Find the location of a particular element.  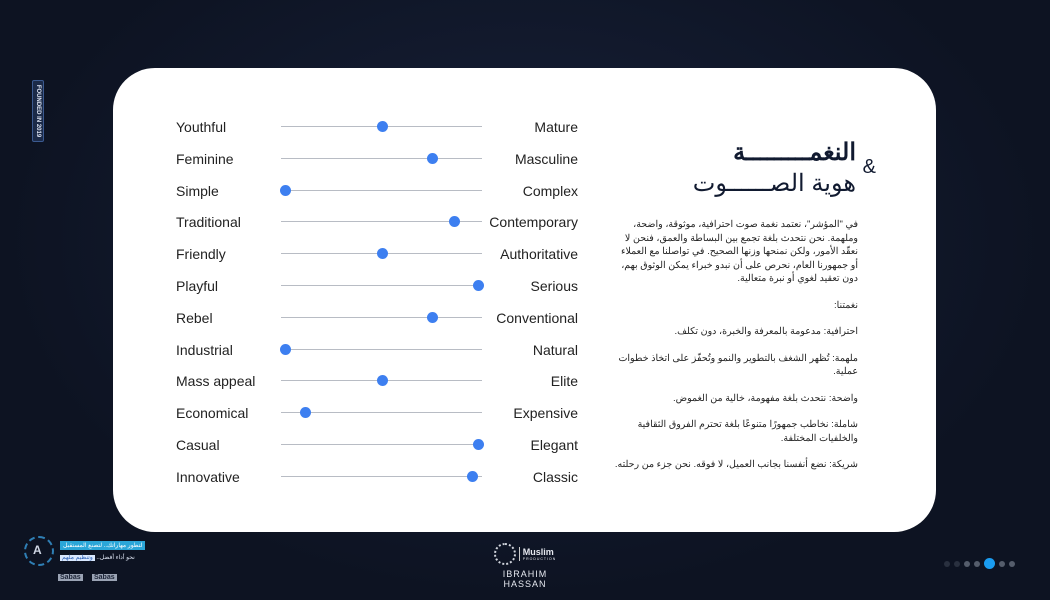

tagline-1: لتطور مهاراتك.. لتصنع المستقبل is located at coordinates (103, 545).